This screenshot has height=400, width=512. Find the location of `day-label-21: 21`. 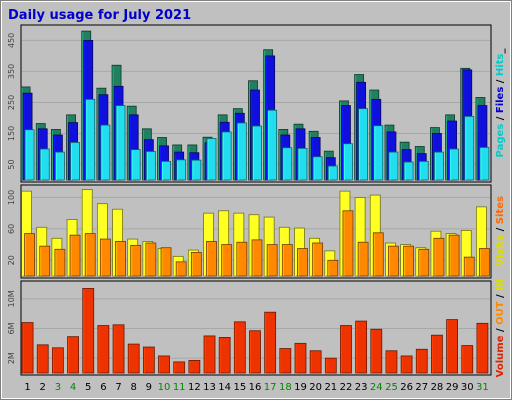

day-label-21: 21 is located at coordinates (330, 387).